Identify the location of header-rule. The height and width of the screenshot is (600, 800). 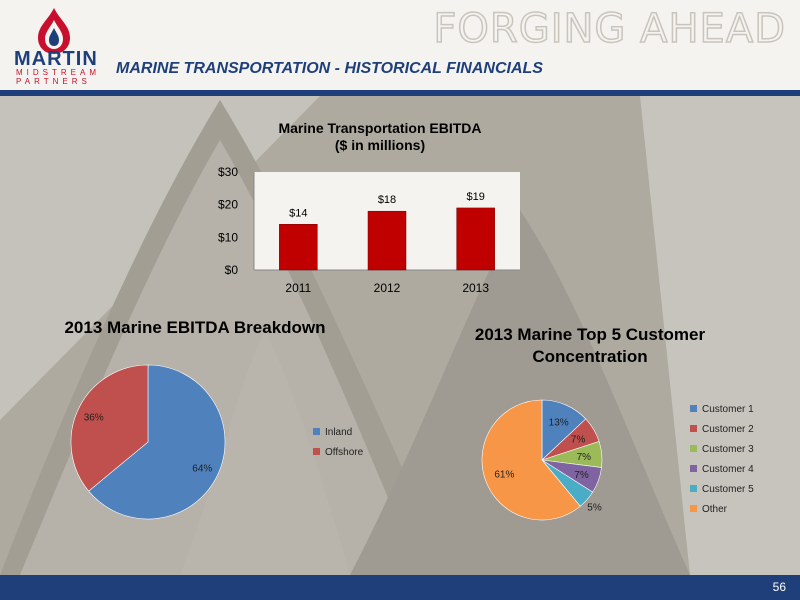
(400, 93).